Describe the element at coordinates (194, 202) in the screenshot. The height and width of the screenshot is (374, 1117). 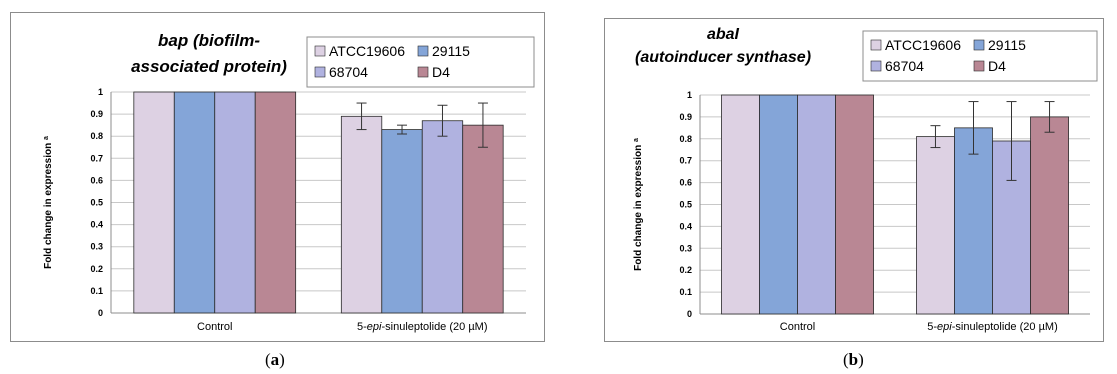
I see `bar-a-s1-c0` at that location.